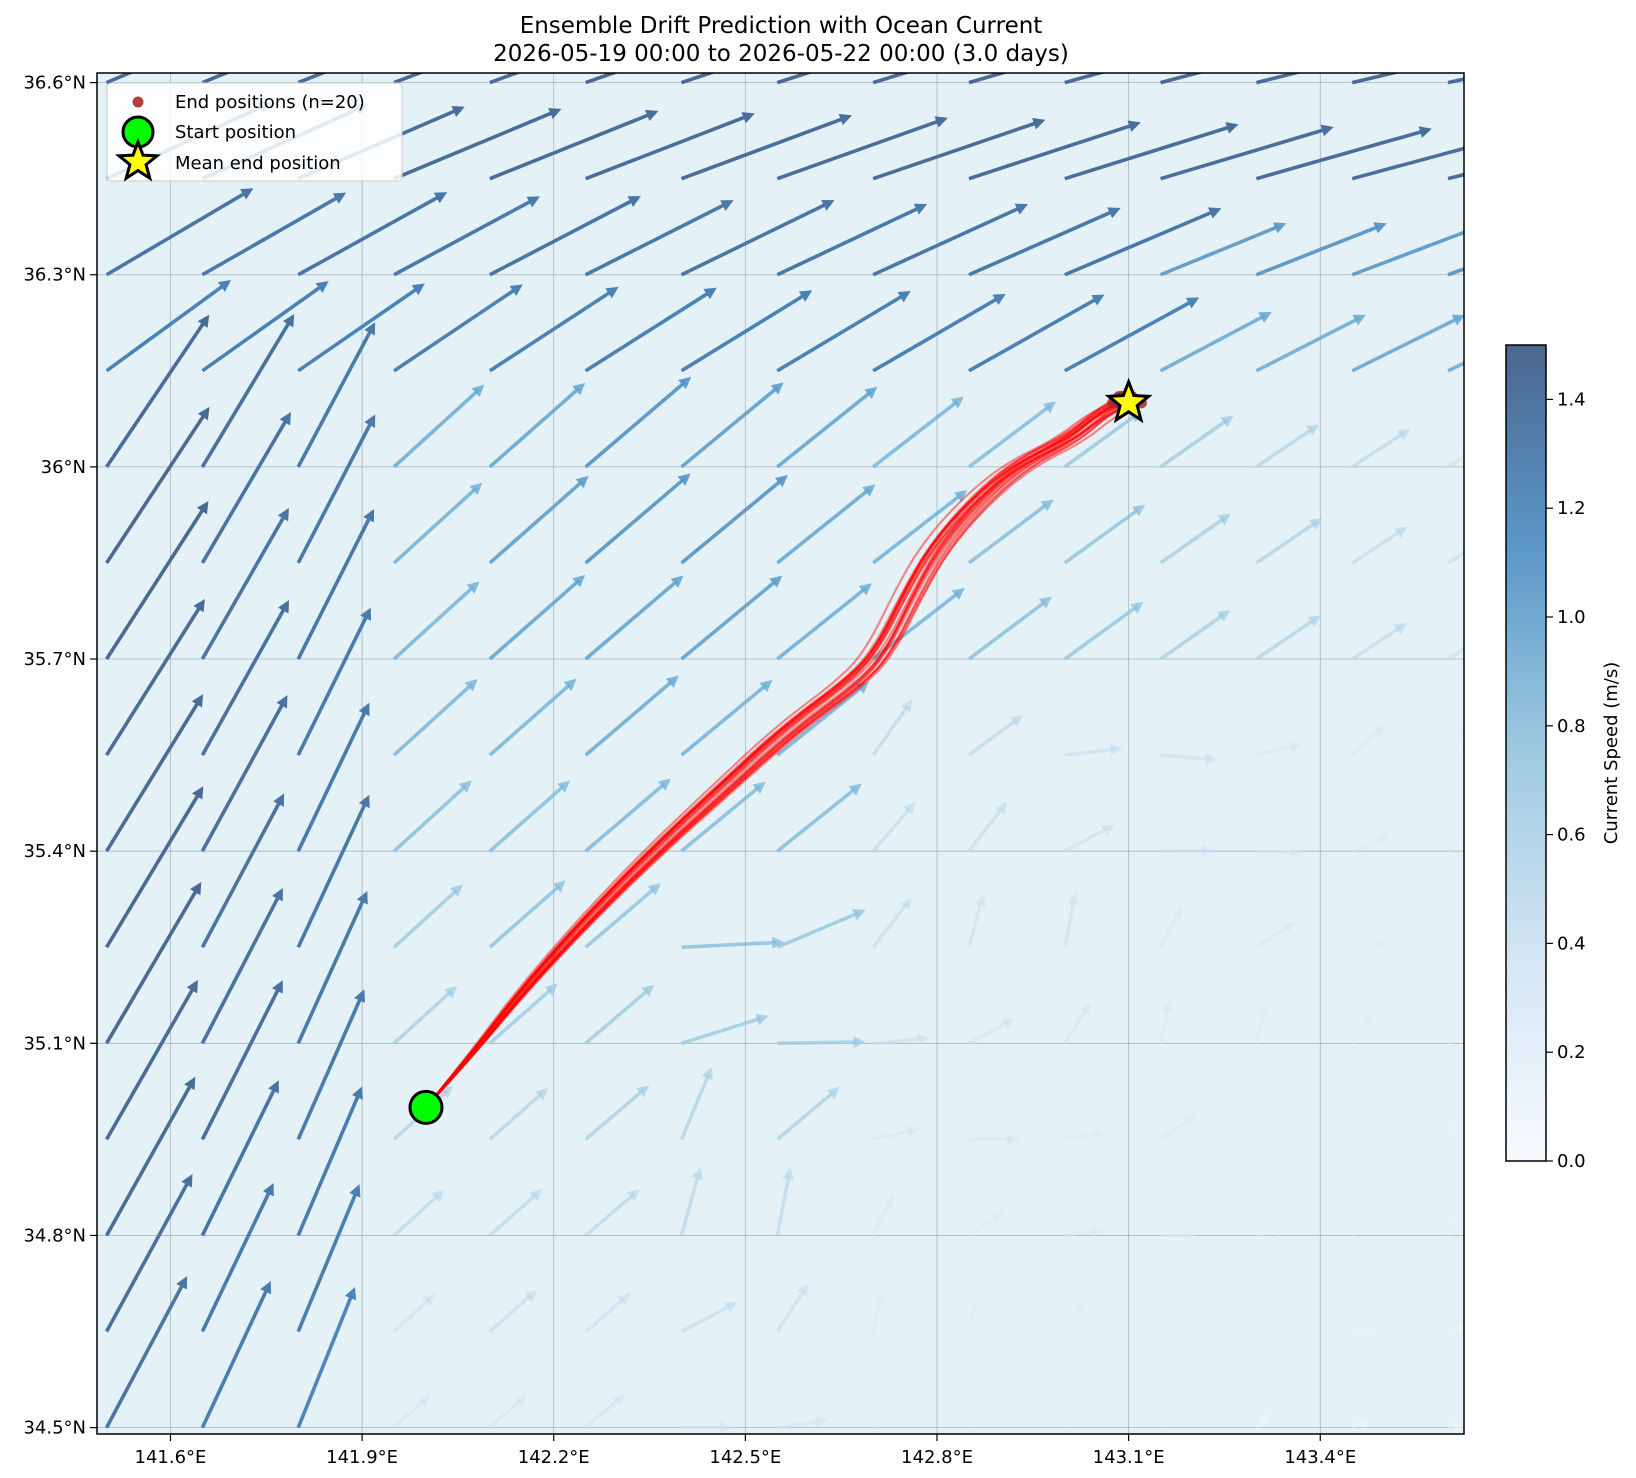 This screenshot has height=1478, width=1636. I want to click on y-tick-label: 36.6°N, so click(54, 83).